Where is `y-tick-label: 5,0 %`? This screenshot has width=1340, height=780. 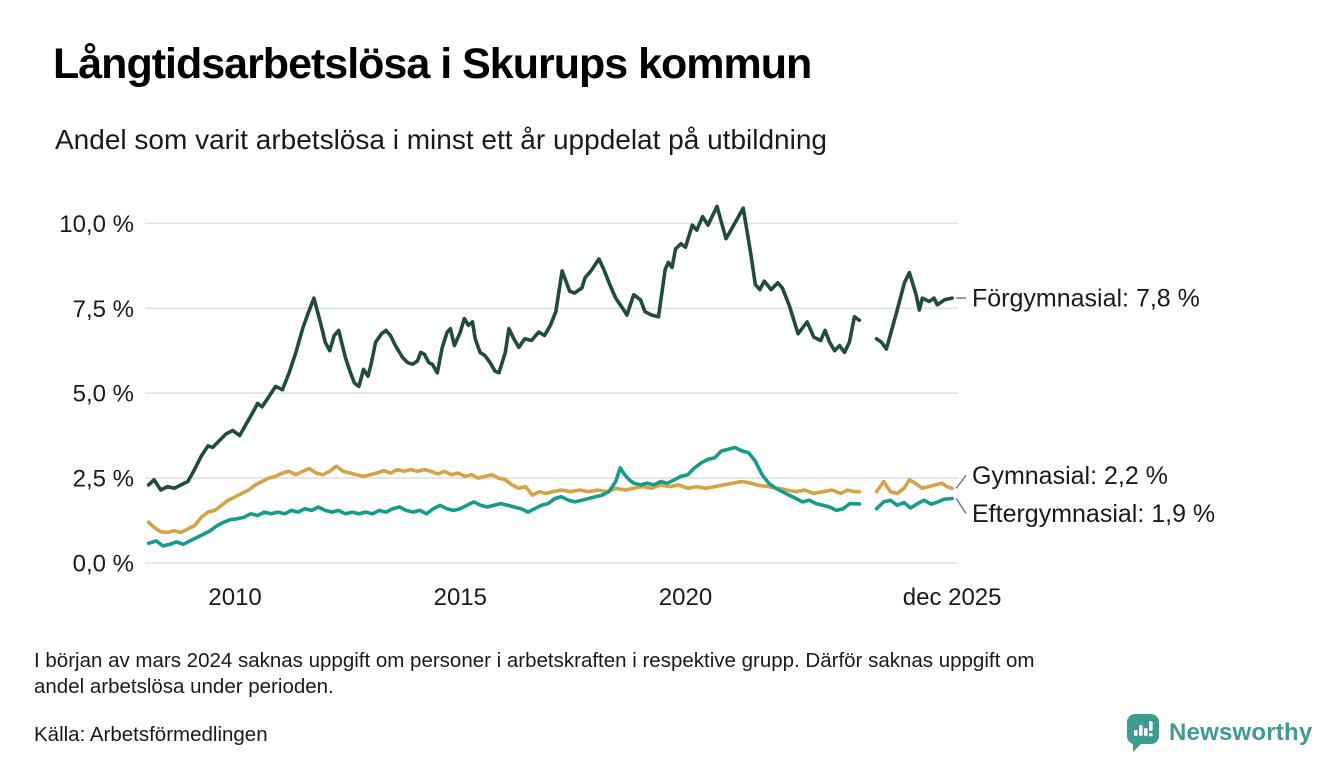
y-tick-label: 5,0 % is located at coordinates (103, 394).